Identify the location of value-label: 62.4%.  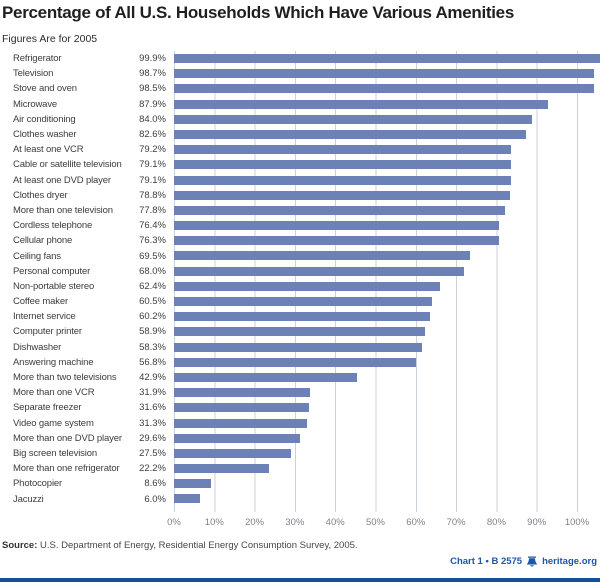
(152, 286).